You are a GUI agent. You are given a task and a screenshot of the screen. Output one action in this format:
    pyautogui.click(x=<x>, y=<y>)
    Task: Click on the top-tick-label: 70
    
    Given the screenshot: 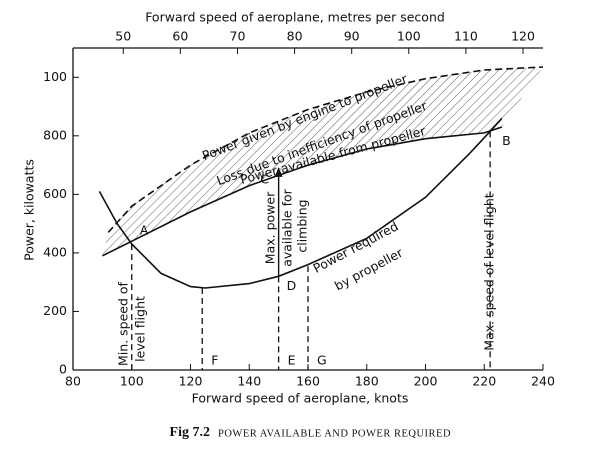 What is the action you would take?
    pyautogui.click(x=238, y=36)
    